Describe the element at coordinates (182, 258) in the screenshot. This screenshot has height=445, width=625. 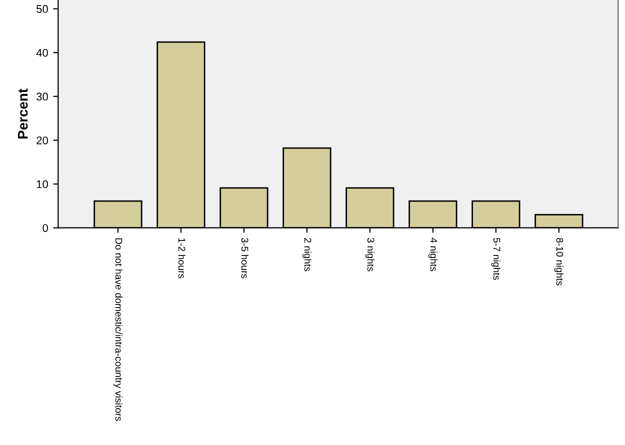
I see `x-tick-label: 1-2 hours` at that location.